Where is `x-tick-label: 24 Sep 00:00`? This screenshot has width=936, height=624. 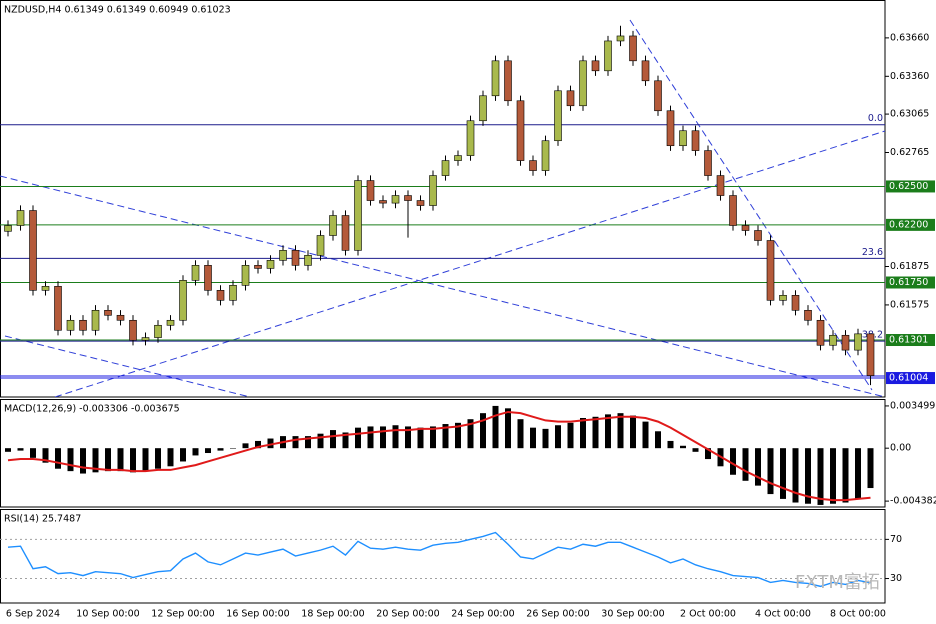 x-tick-label: 24 Sep 00:00 is located at coordinates (482, 614).